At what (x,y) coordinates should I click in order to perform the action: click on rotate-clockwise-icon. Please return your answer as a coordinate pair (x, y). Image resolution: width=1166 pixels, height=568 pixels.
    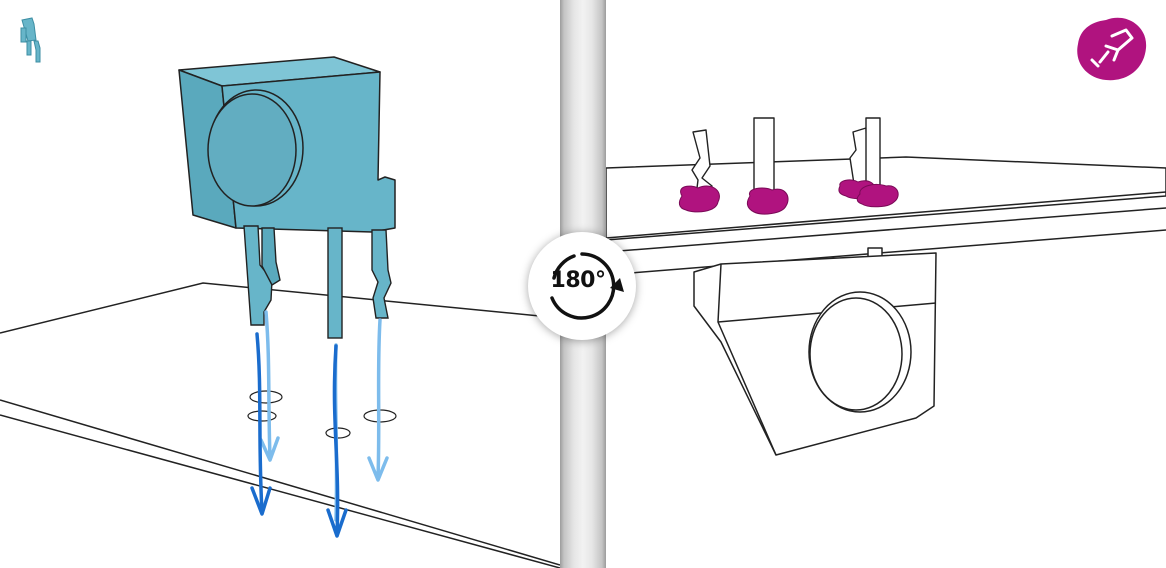
    Looking at the image, I should click on (587, 286).